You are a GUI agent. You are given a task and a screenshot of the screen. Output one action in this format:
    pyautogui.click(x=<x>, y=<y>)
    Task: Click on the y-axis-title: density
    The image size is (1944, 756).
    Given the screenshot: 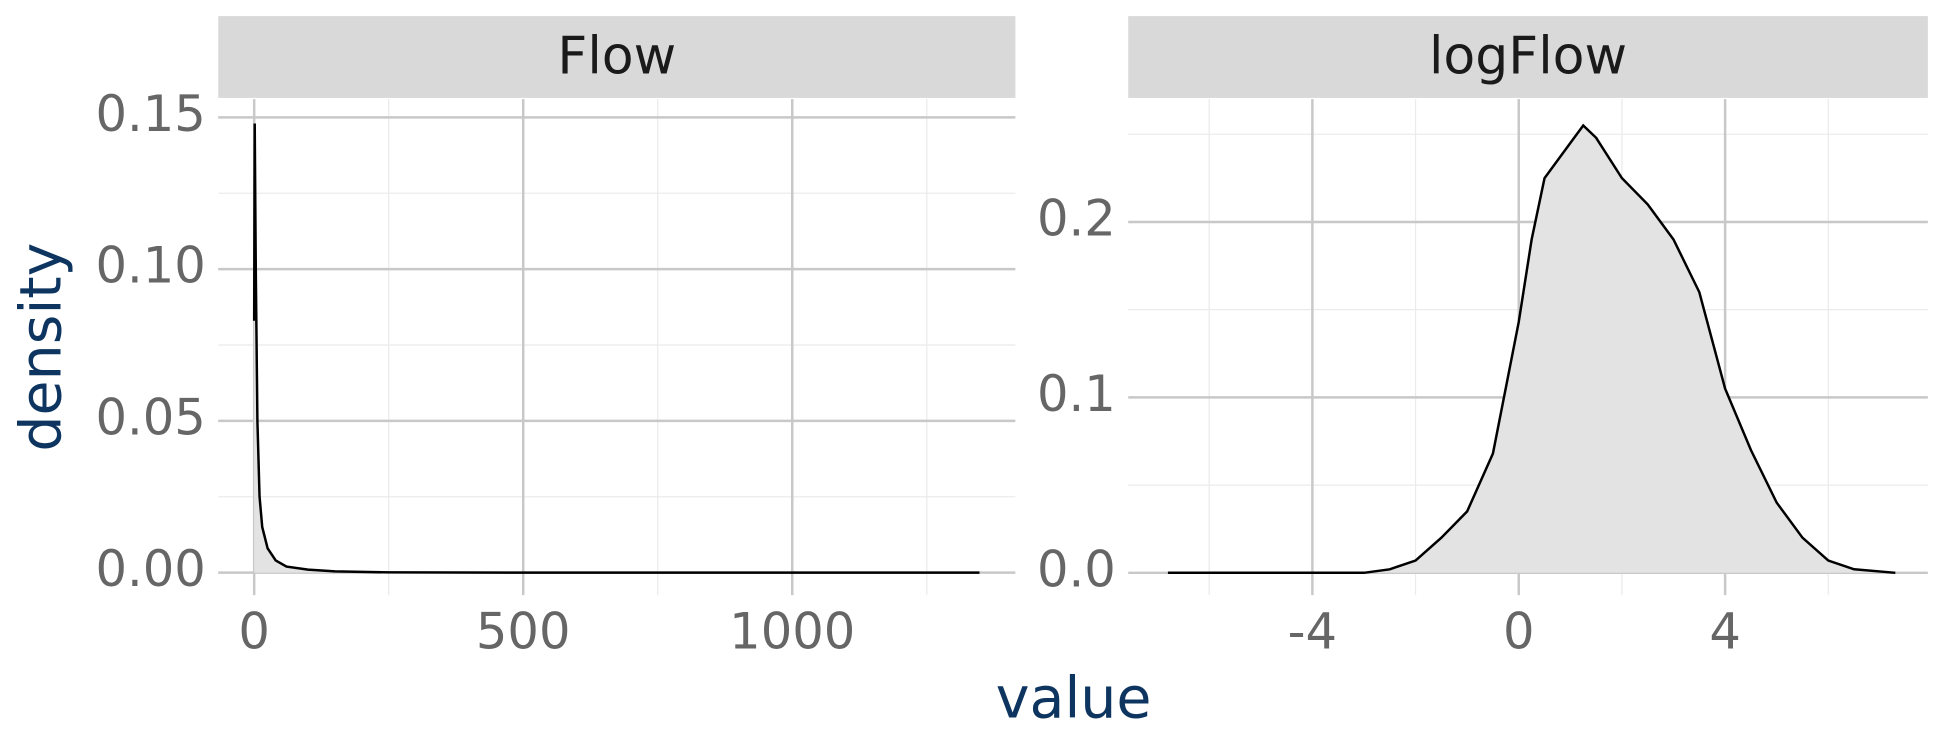 What is the action you would take?
    pyautogui.click(x=41, y=347)
    